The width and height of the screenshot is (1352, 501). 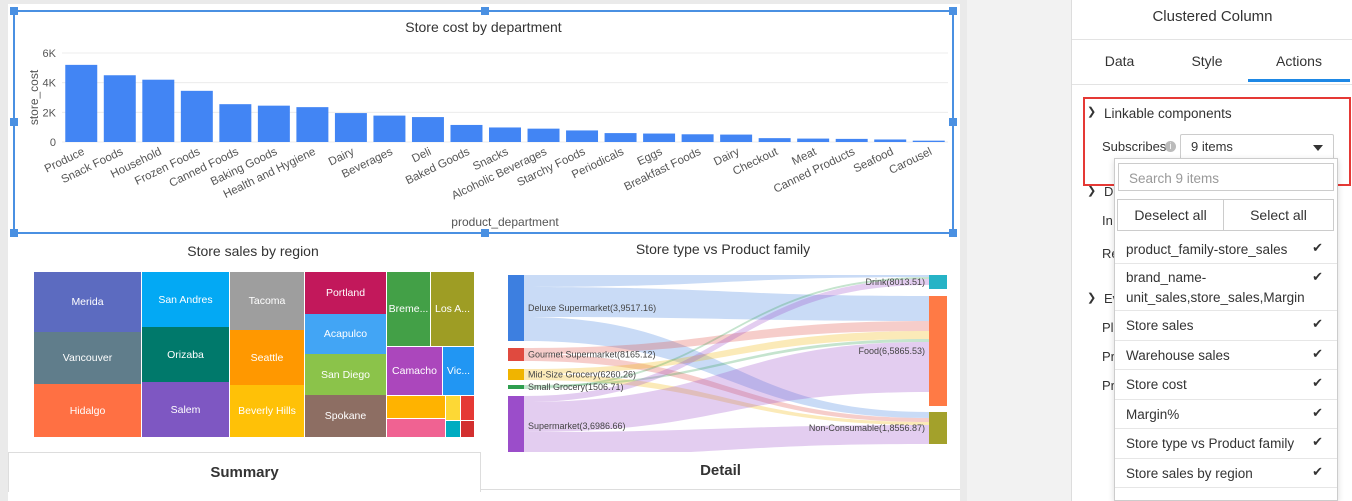 What do you see at coordinates (1174, 178) in the screenshot?
I see `search-placeholder: Search 9 items` at bounding box center [1174, 178].